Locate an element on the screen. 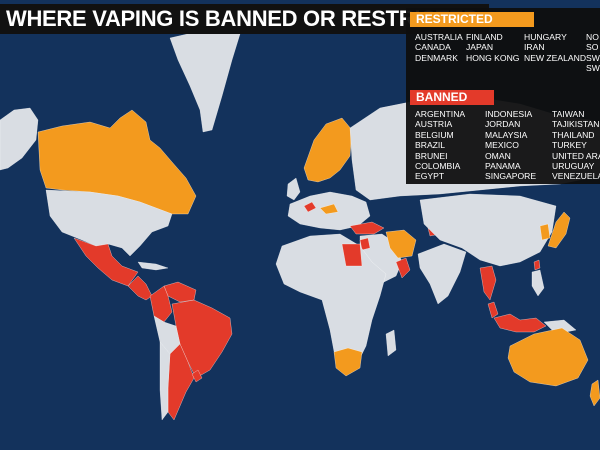 This screenshot has height=450, width=600. banned-country: SINGAPORE is located at coordinates (511, 176).